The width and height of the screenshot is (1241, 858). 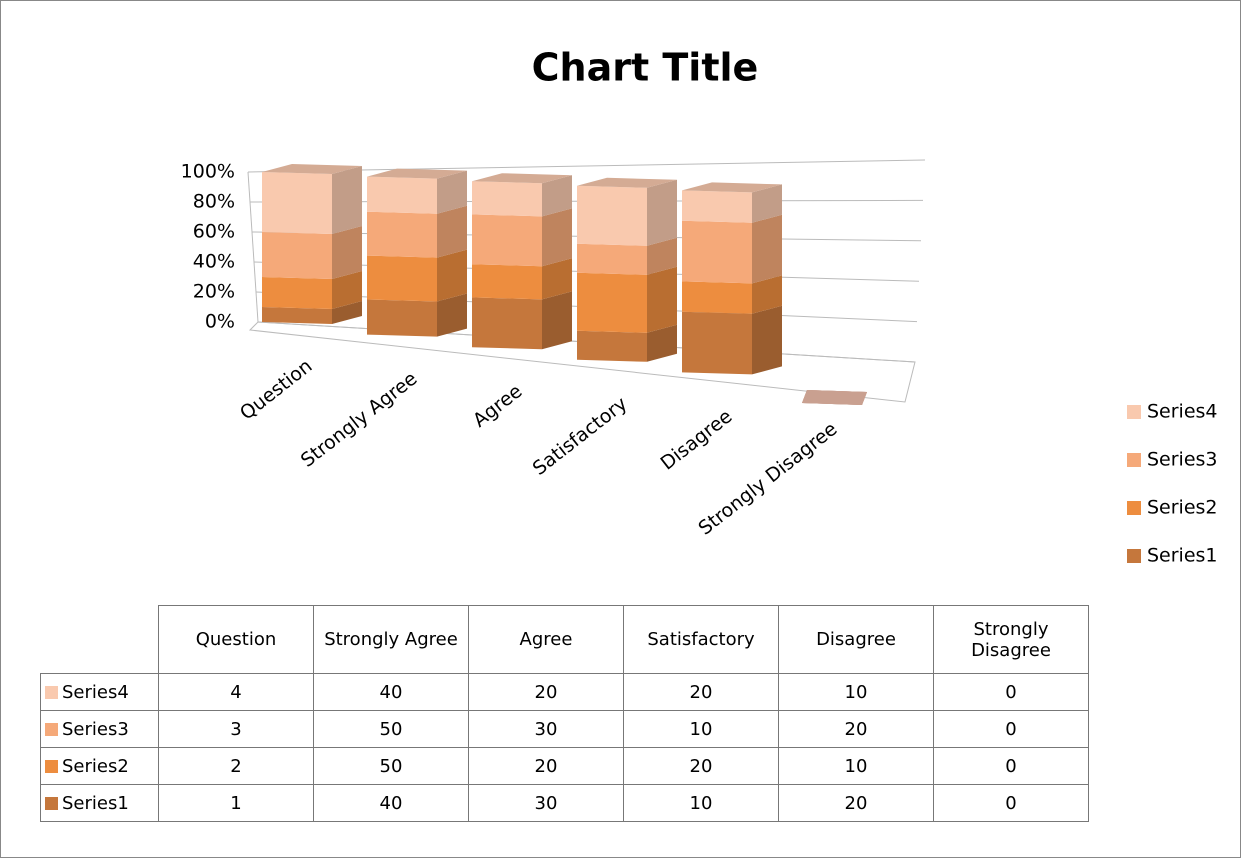 I want to click on legend-label: Series3, so click(x=1182, y=460).